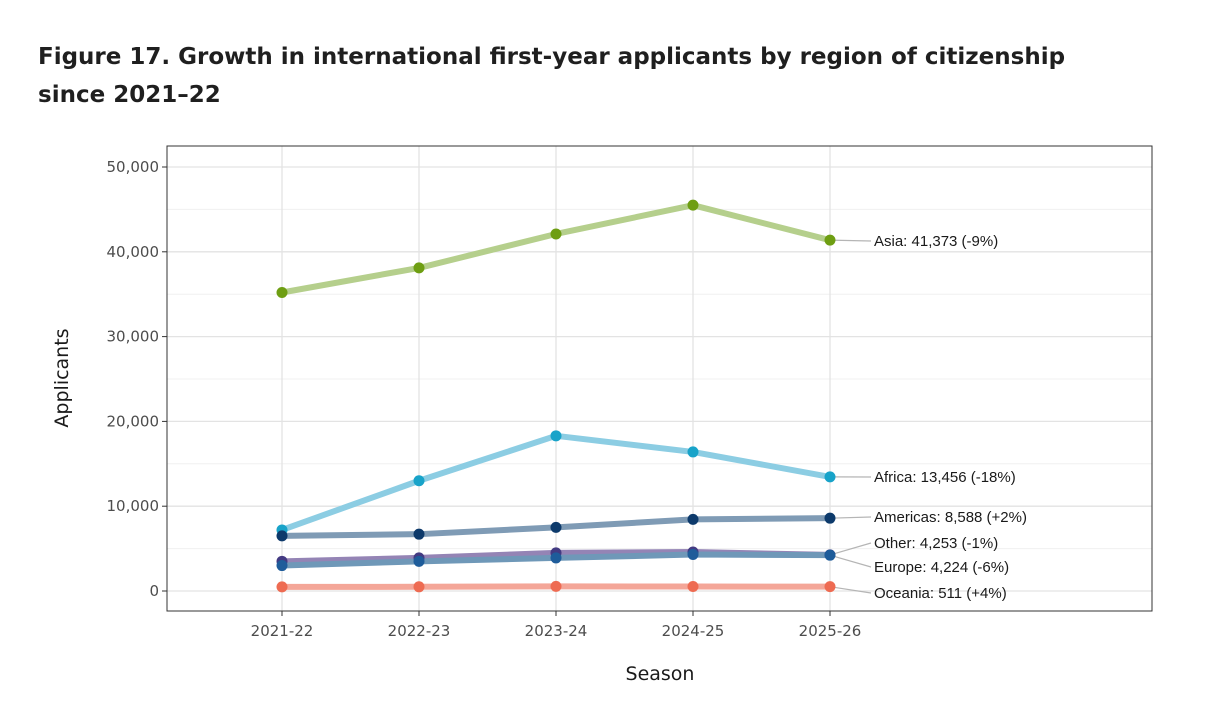 This screenshot has height=720, width=1209. Describe the element at coordinates (154, 591) in the screenshot. I see `y-tick-label: 0` at that location.